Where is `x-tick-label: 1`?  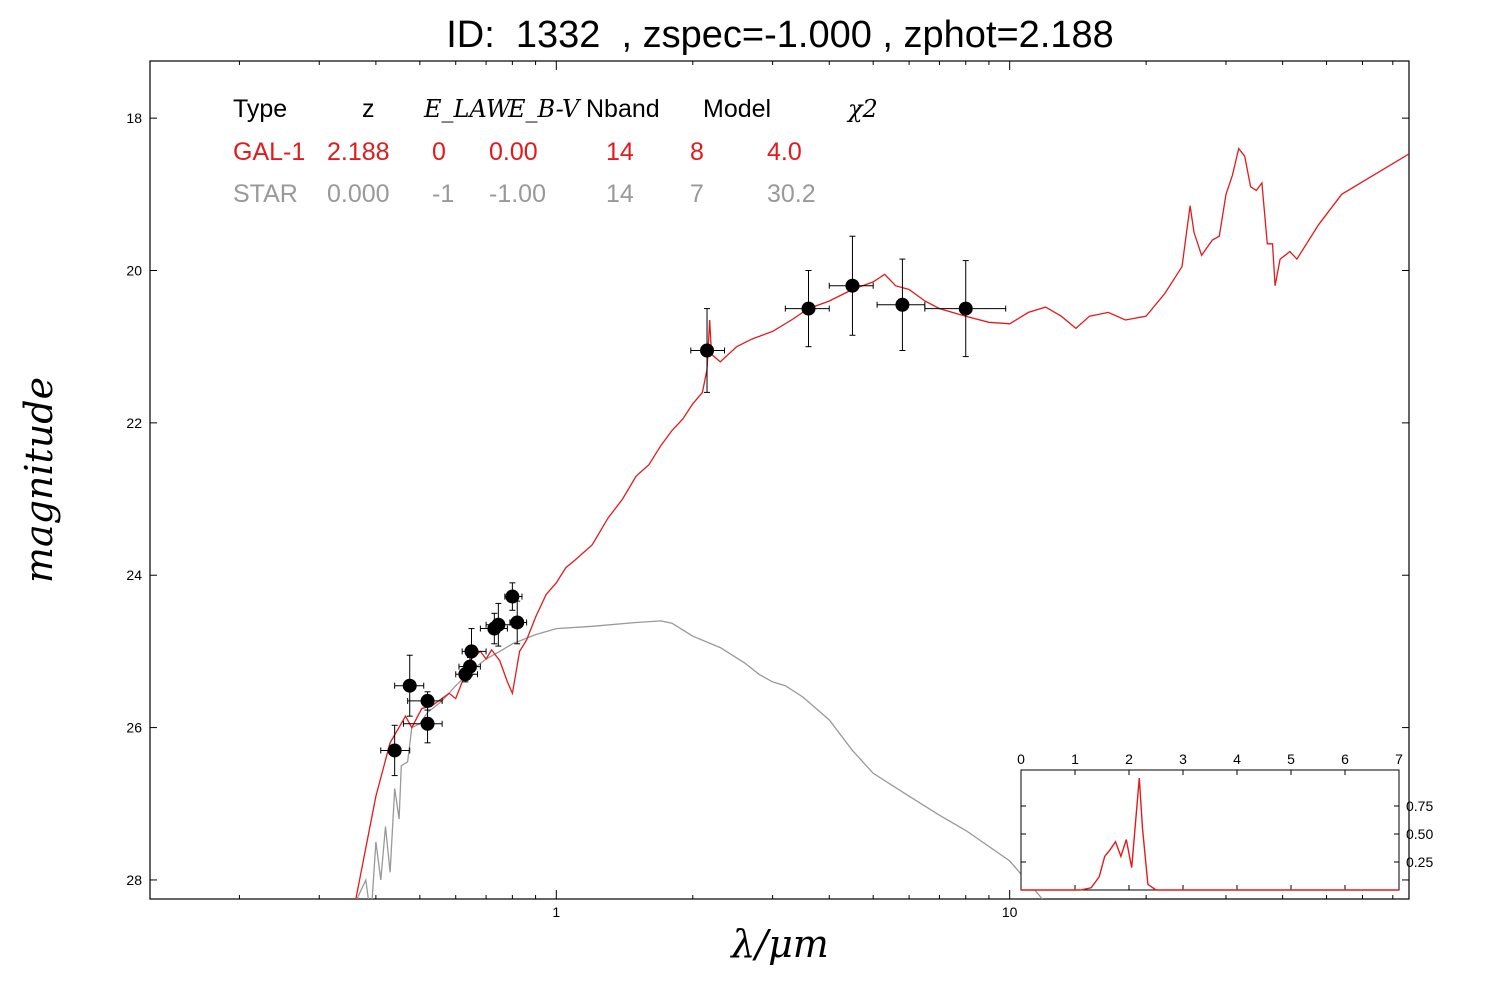
x-tick-label: 1 is located at coordinates (556, 912).